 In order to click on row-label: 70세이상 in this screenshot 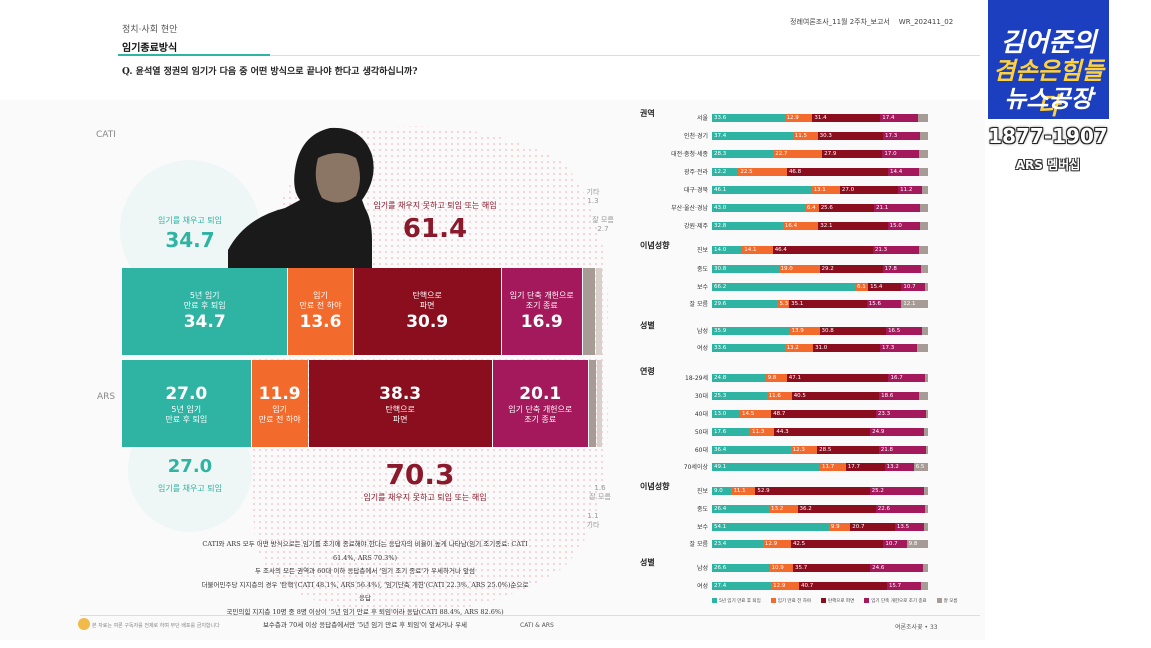, I will do `click(695, 467)`.